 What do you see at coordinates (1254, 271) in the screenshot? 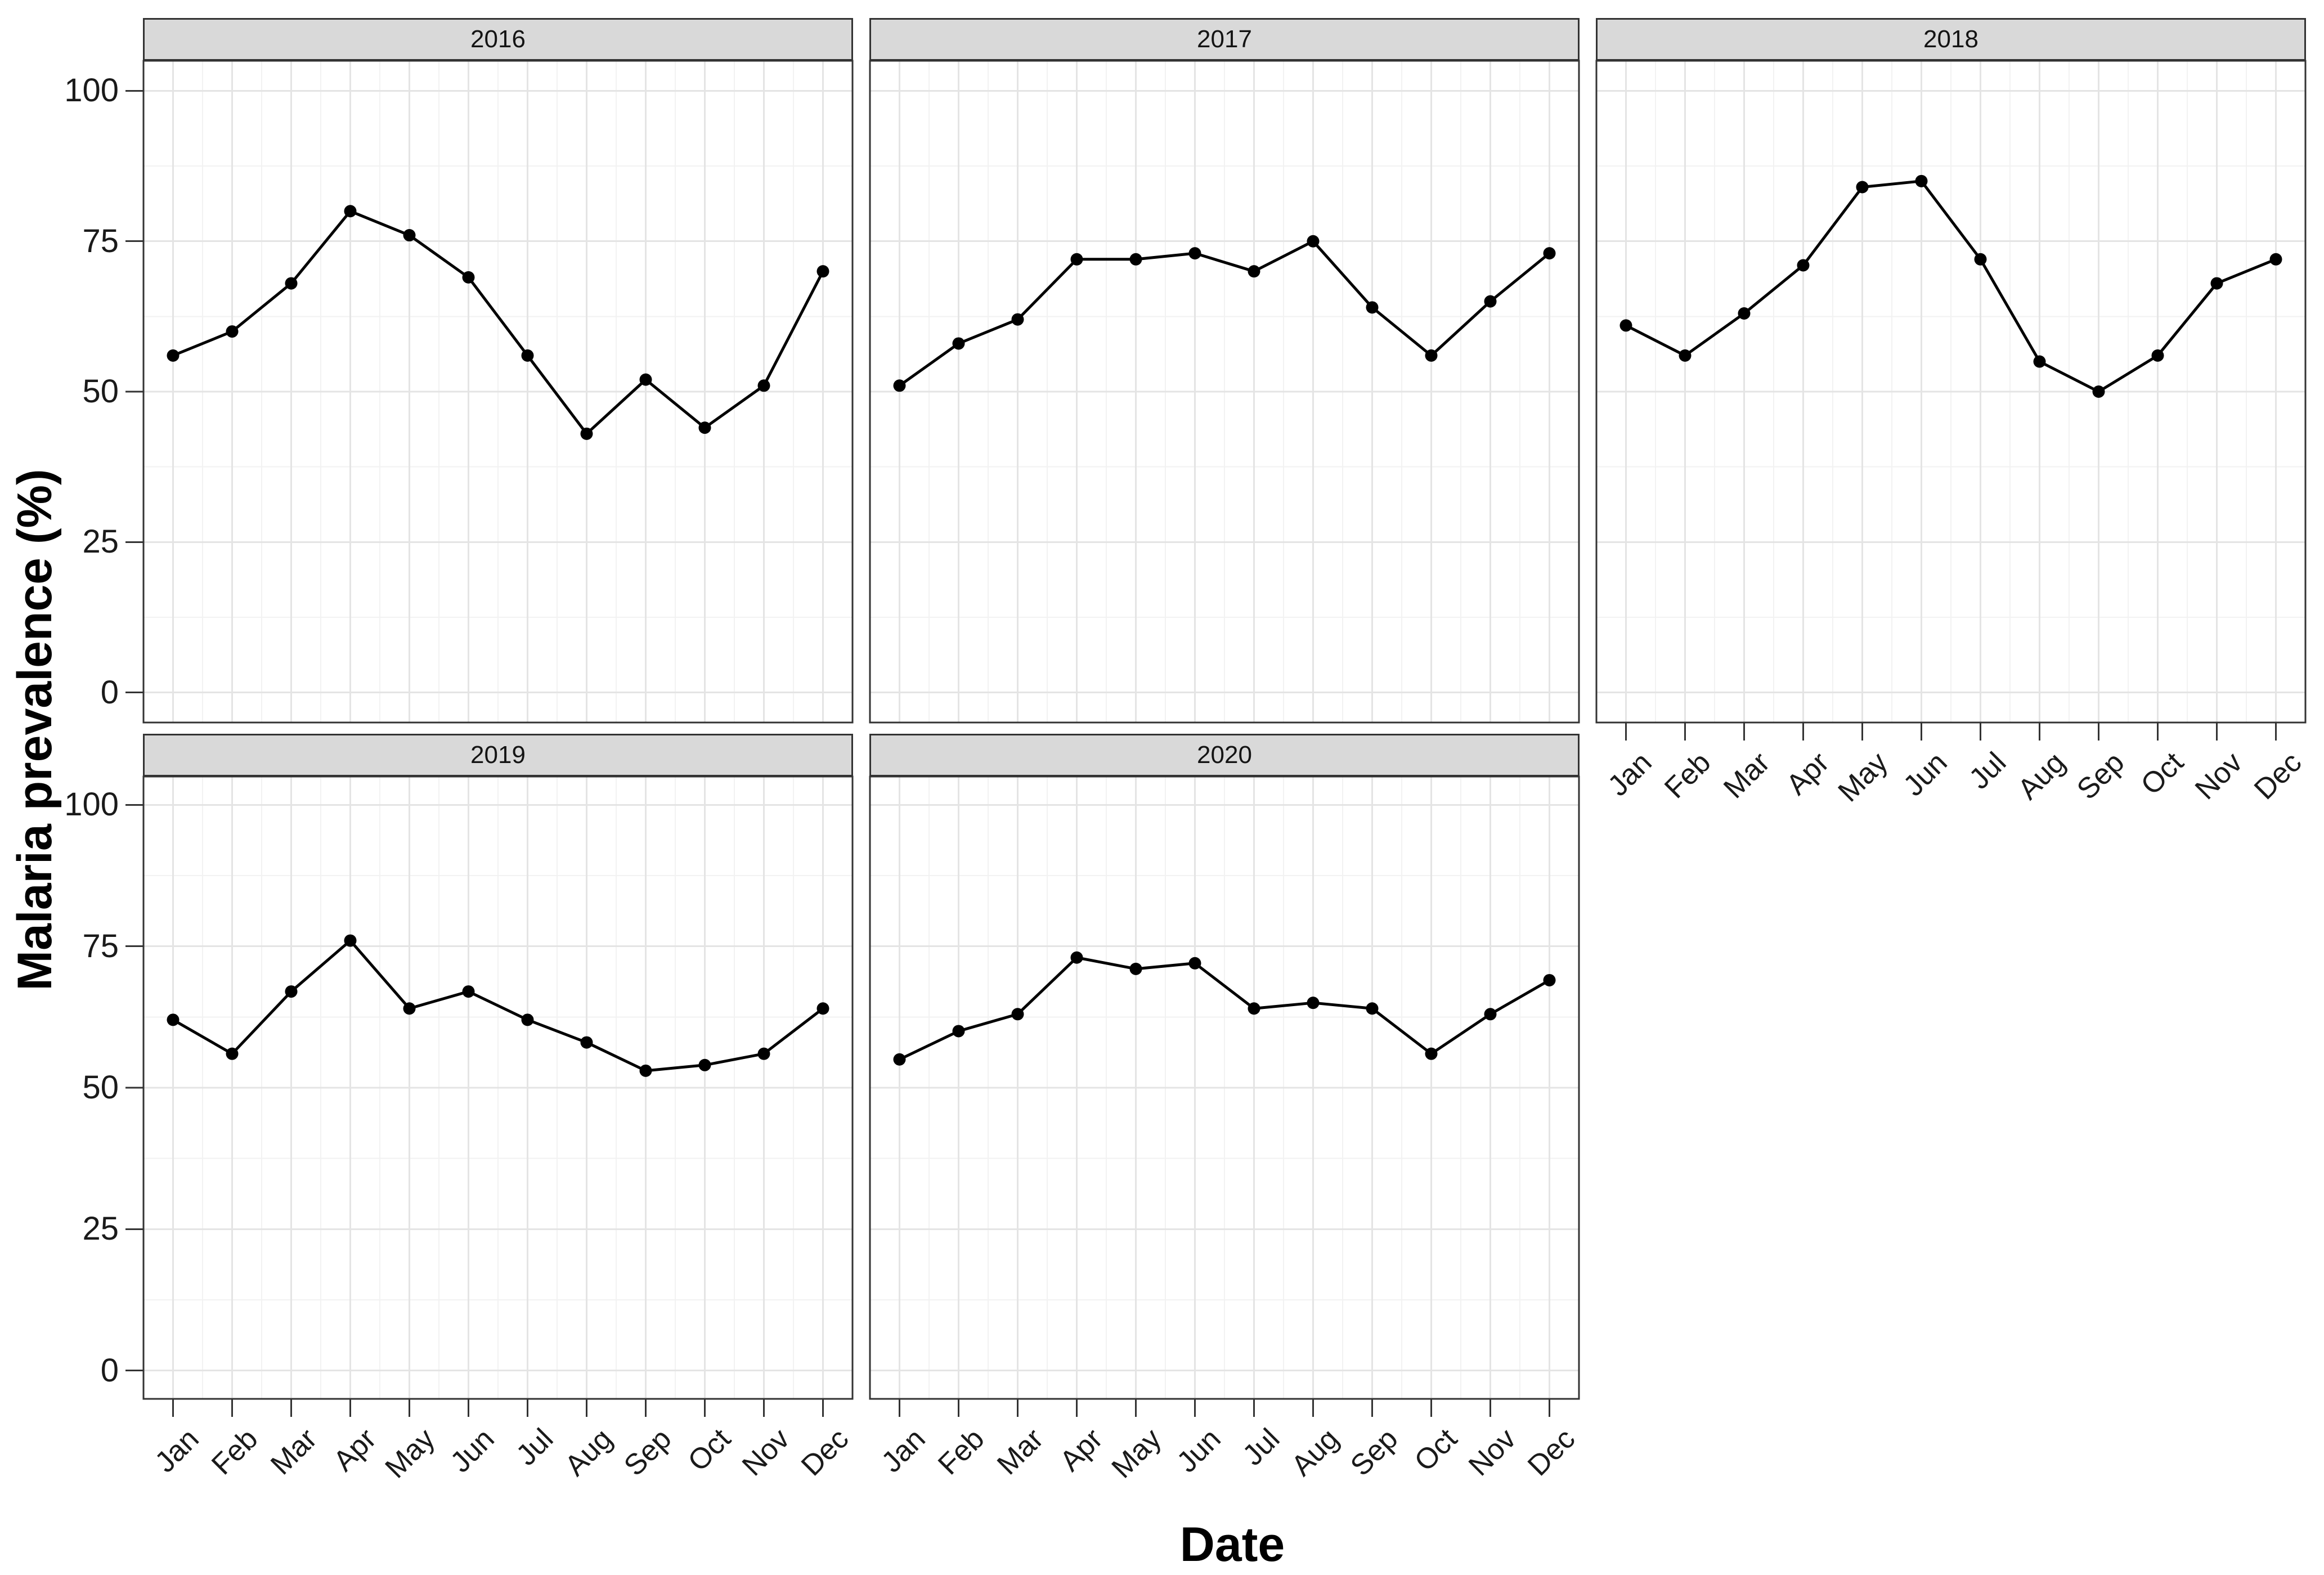
I see `data-point-2017-Jul` at bounding box center [1254, 271].